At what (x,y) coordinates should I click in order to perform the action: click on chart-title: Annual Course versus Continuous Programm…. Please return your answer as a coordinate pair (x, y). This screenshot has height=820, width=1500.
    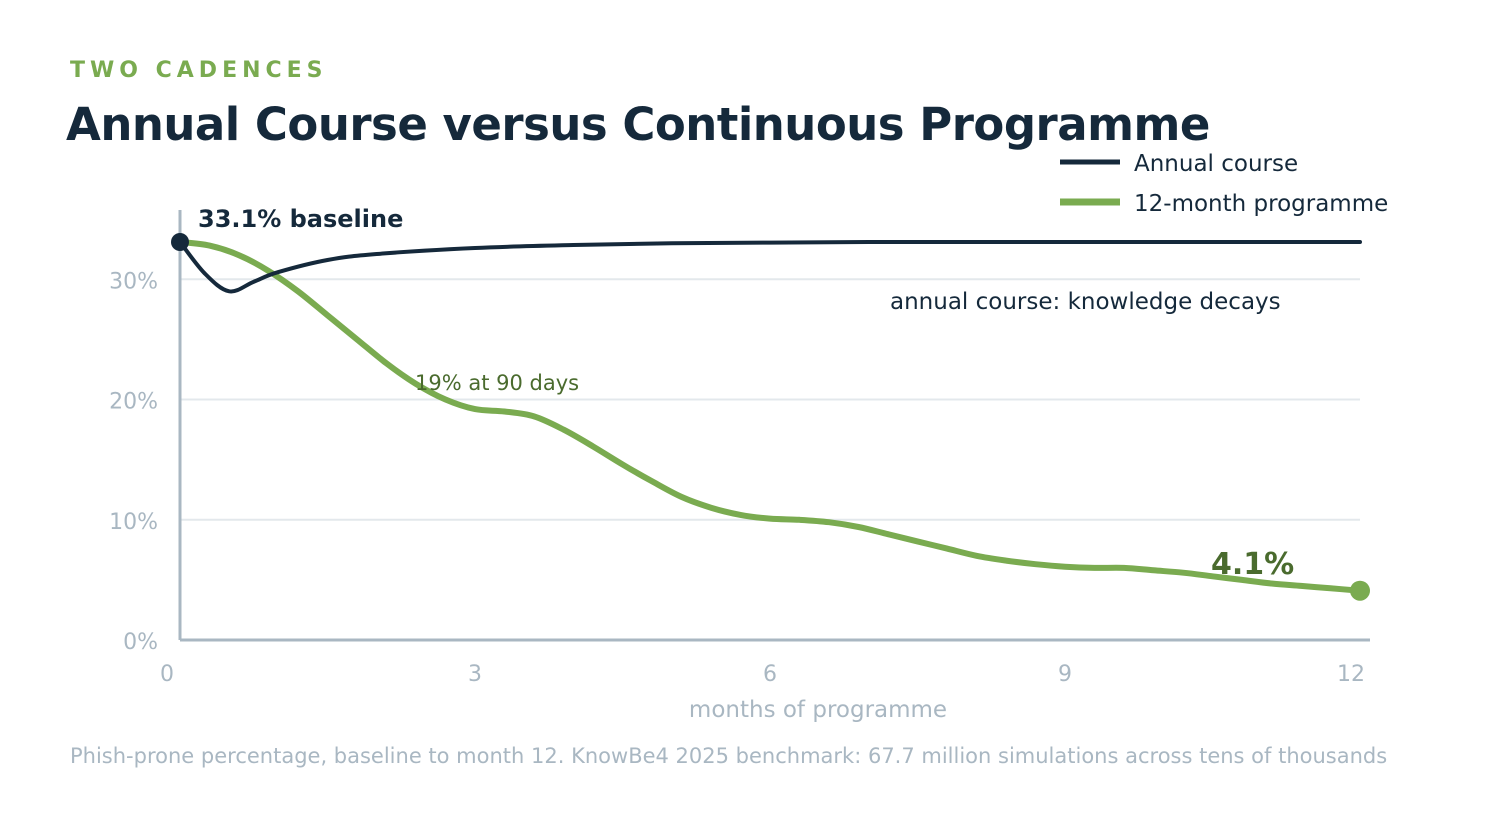
    Looking at the image, I should click on (638, 124).